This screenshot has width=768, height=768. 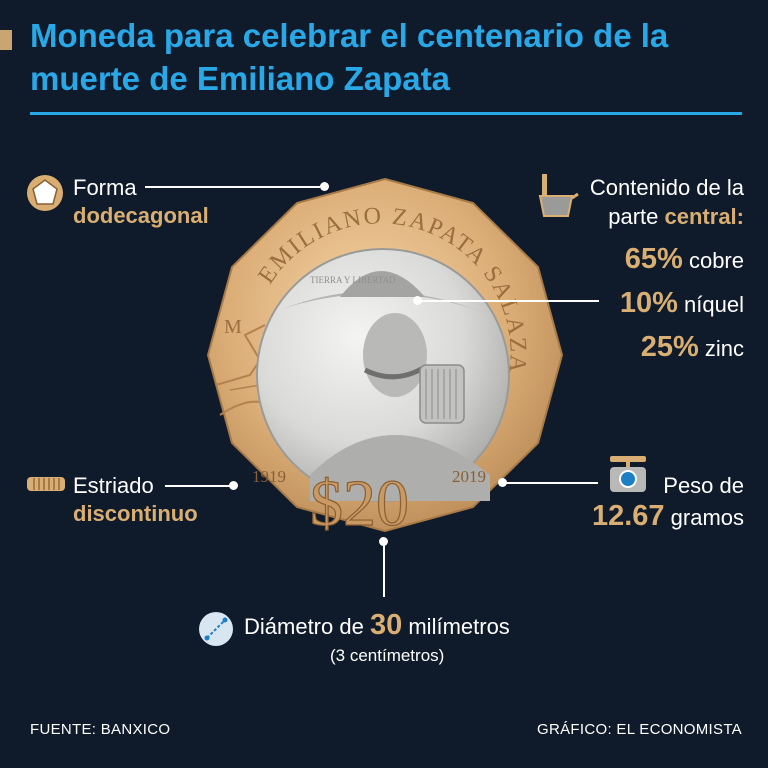 What do you see at coordinates (502, 482) in the screenshot?
I see `weight-leader-dot` at bounding box center [502, 482].